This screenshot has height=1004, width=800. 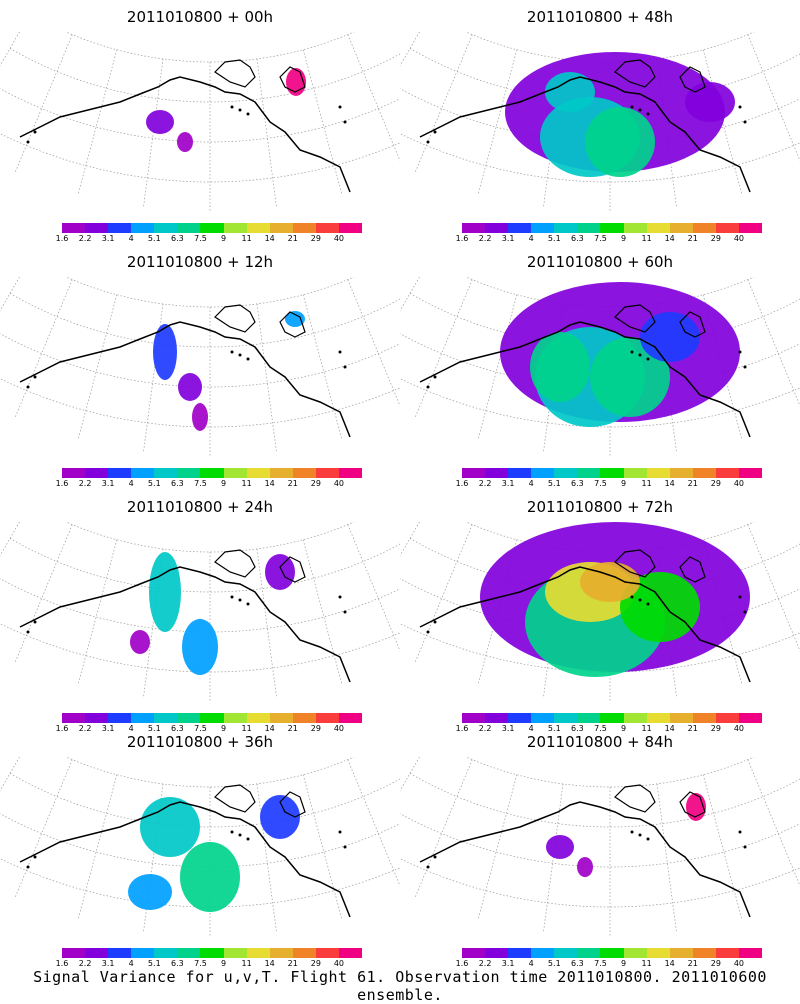 What do you see at coordinates (554, 483) in the screenshot?
I see `colorbar-tick-label: 5.1` at bounding box center [554, 483].